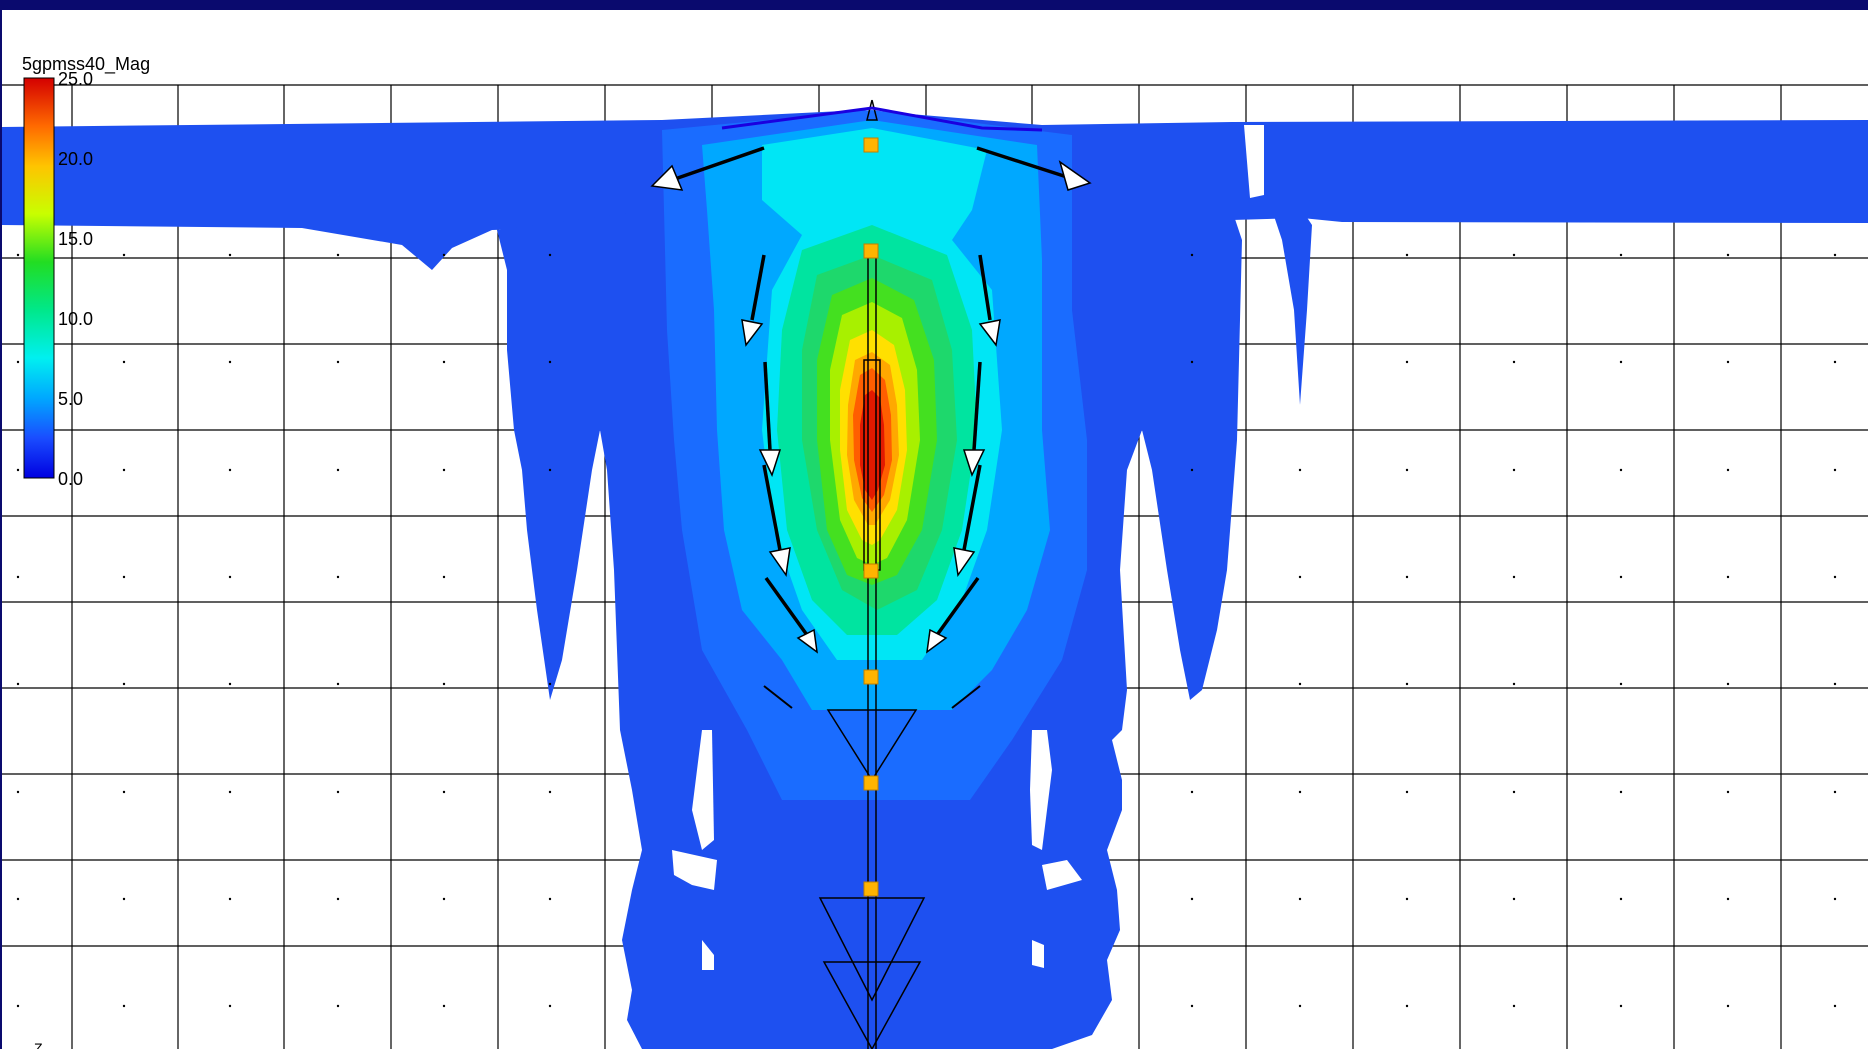 This screenshot has width=1868, height=1049. I want to click on legend-colorbar, so click(39, 278).